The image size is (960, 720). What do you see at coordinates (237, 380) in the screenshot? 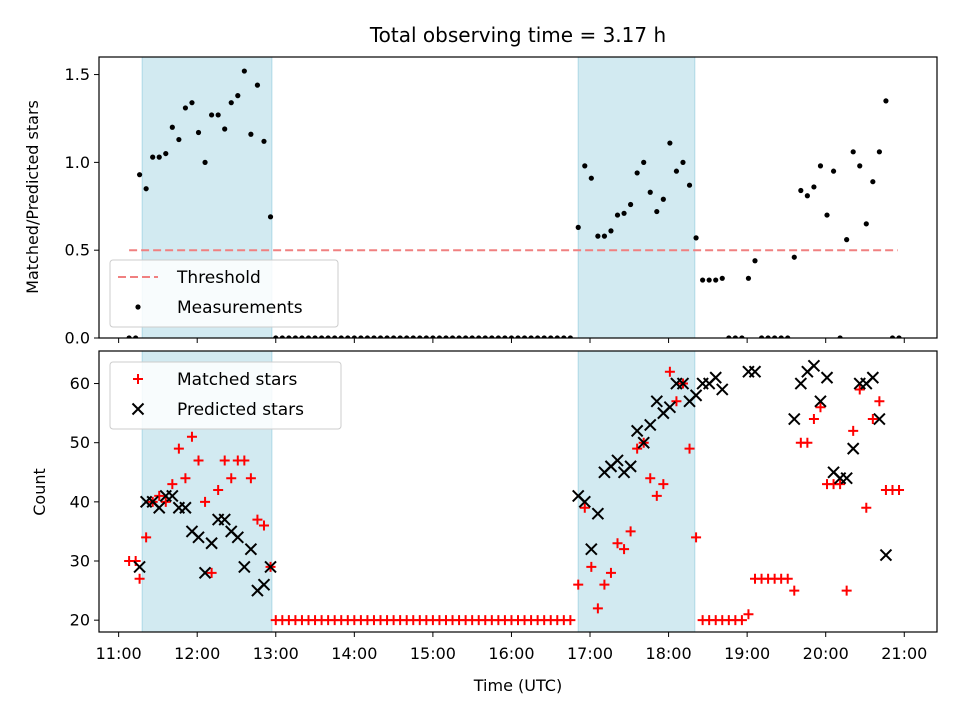
I see `legend-label: Matched stars` at bounding box center [237, 380].